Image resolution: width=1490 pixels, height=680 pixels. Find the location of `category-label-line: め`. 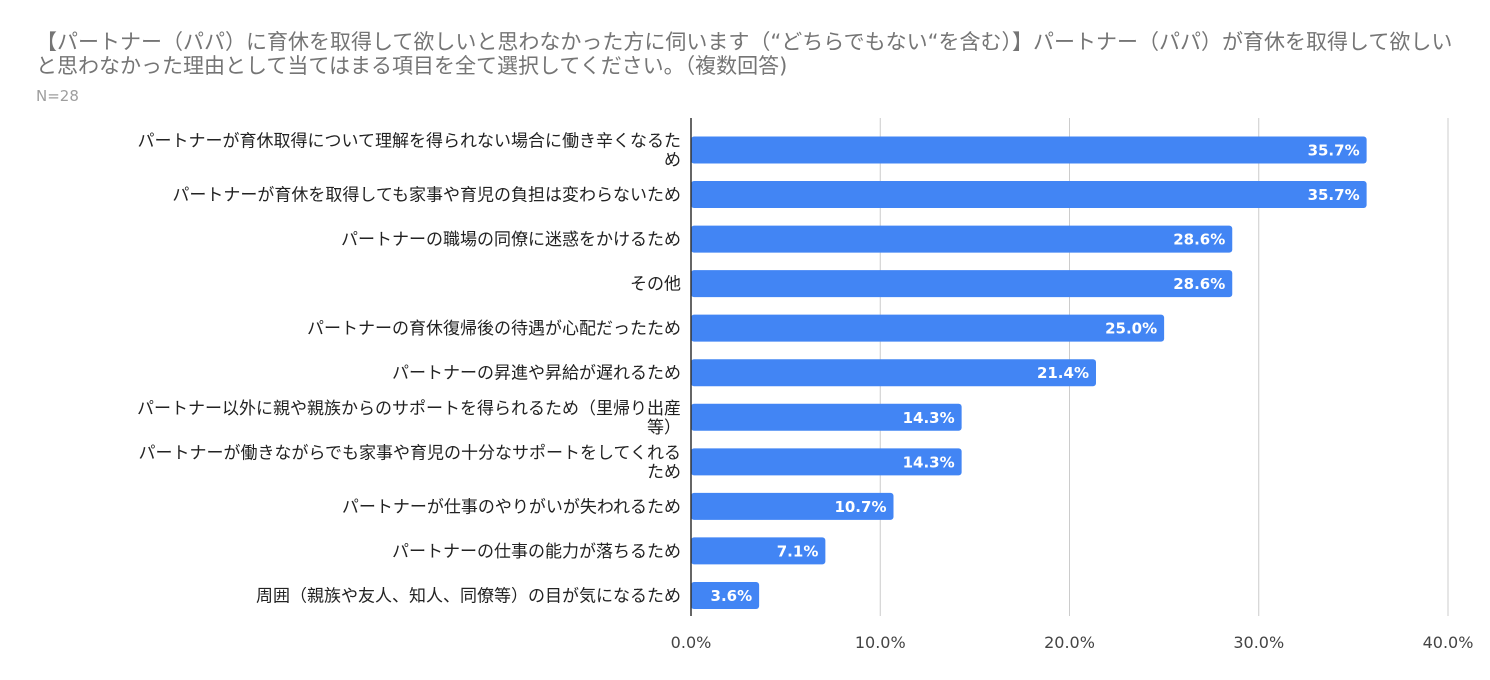

category-label-line: め is located at coordinates (672, 161).